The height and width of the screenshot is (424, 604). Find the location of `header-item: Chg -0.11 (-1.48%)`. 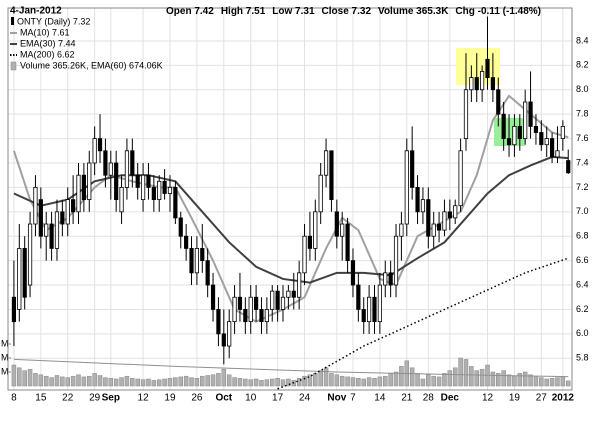

header-item: Chg -0.11 (-1.48%) is located at coordinates (498, 11).